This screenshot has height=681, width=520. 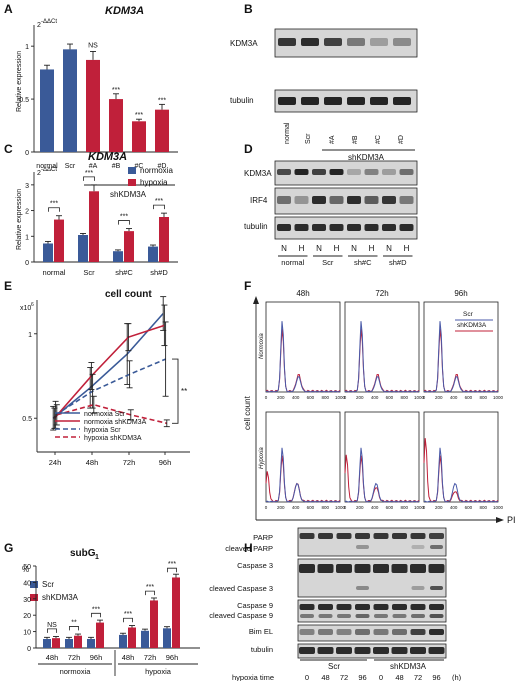 What do you see at coordinates (325, 507) in the screenshot?
I see `histogram-x-tick: 800` at bounding box center [325, 507].